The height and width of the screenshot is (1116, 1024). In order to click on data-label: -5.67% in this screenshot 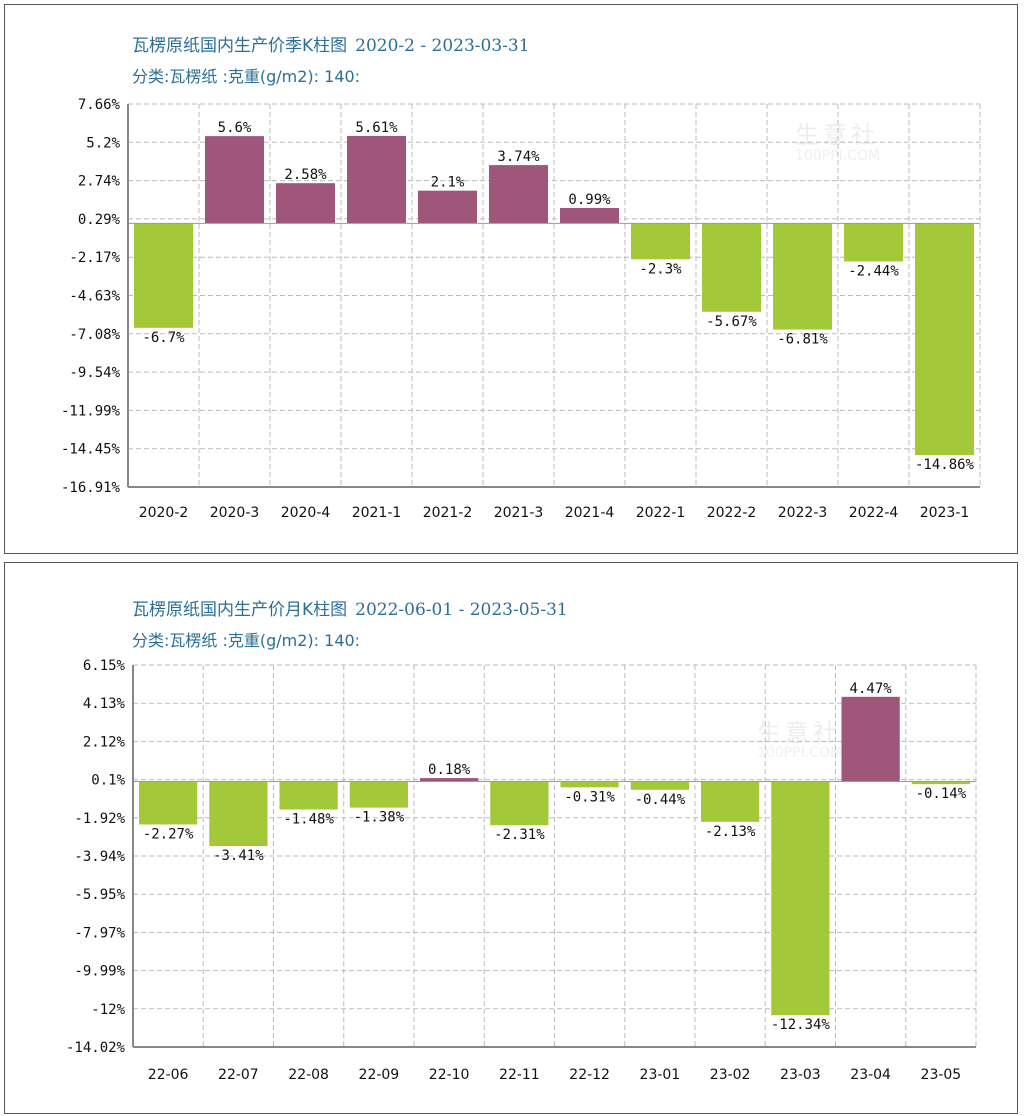, I will do `click(731, 322)`.